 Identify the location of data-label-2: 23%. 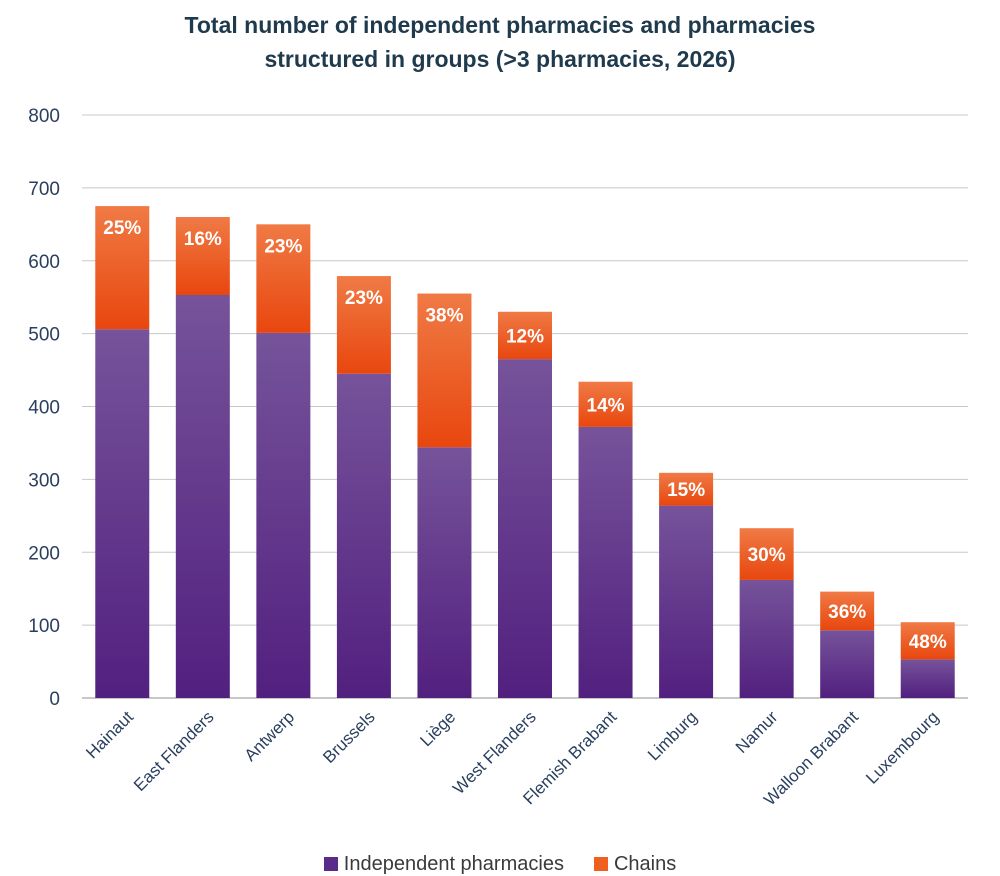
(283, 246).